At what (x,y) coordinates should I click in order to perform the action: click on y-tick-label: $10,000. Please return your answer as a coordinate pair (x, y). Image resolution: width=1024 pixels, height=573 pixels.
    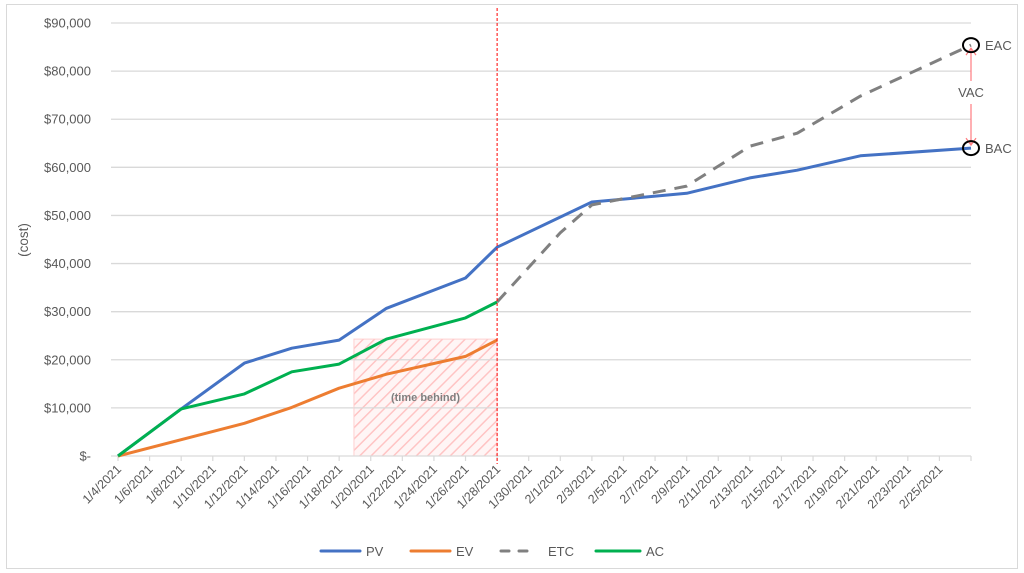
    Looking at the image, I should click on (67, 407).